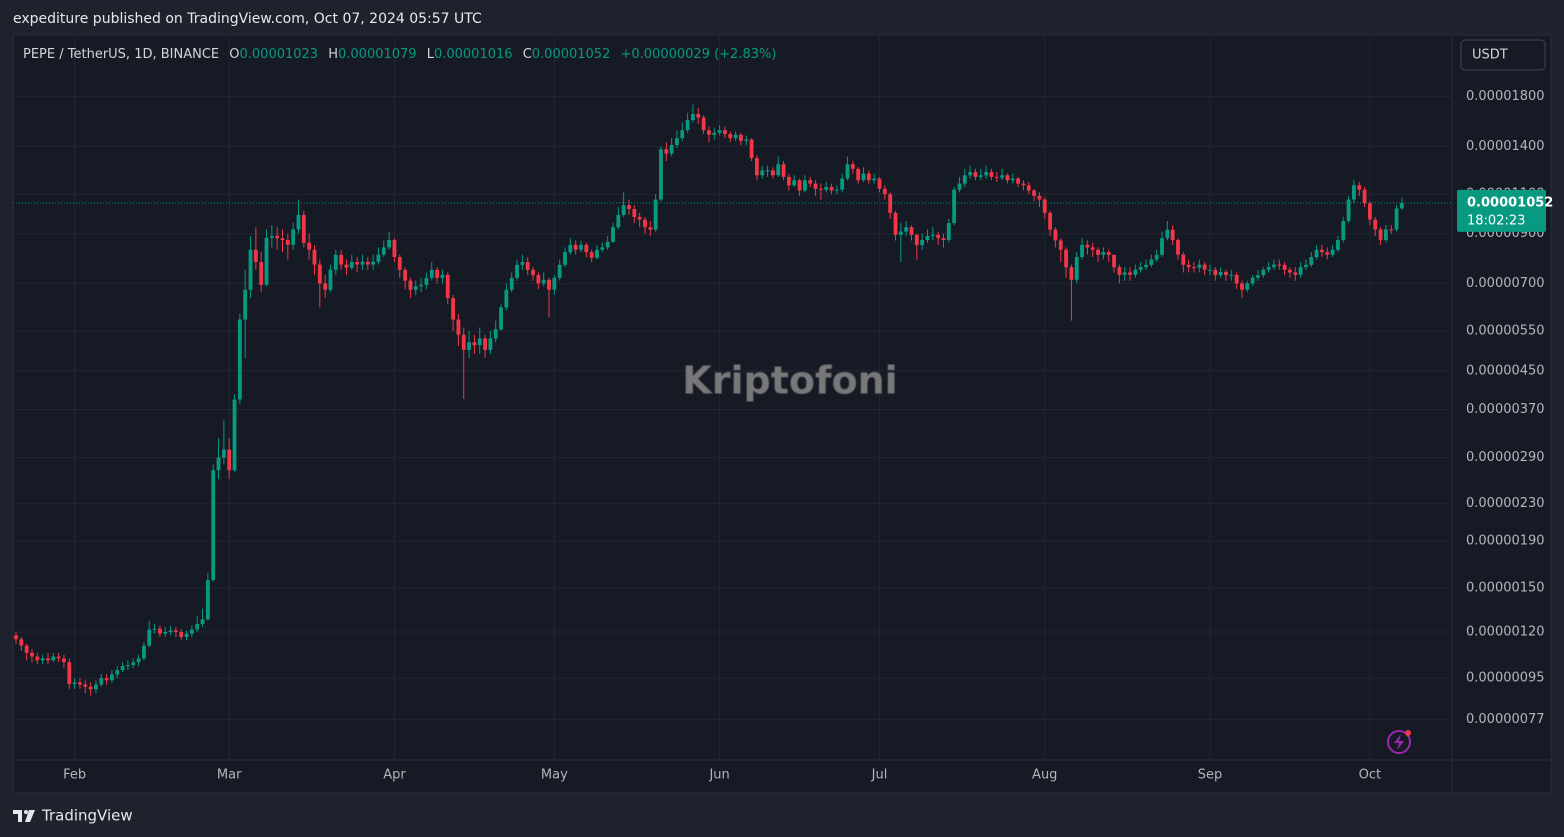 This screenshot has width=1564, height=837. Describe the element at coordinates (26, 812) in the screenshot. I see `logo-dot` at that location.